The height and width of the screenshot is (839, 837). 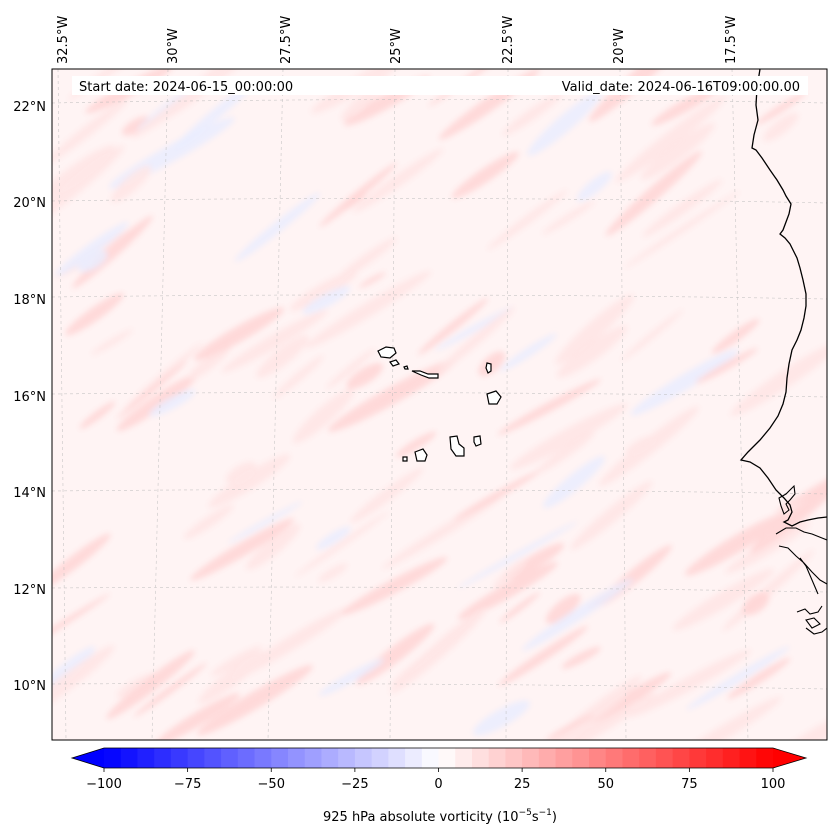 I want to click on lon-label: 20°W, so click(x=619, y=46).